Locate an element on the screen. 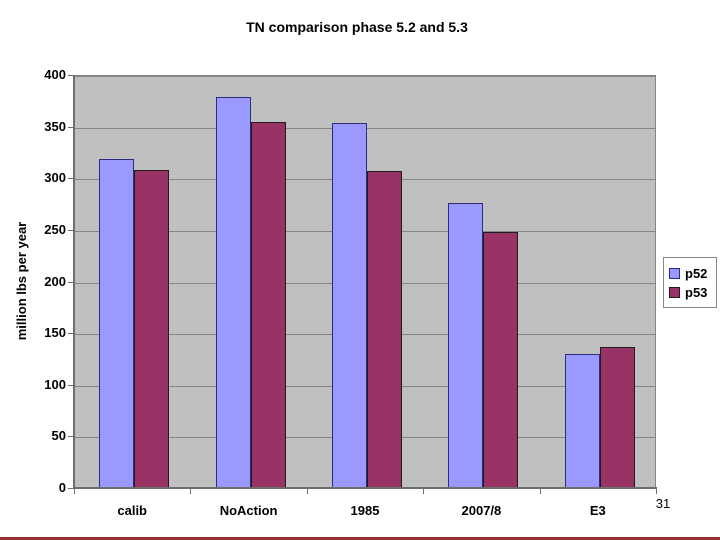 Image resolution: width=720 pixels, height=540 pixels. category-label-E3: E3 is located at coordinates (597, 510).